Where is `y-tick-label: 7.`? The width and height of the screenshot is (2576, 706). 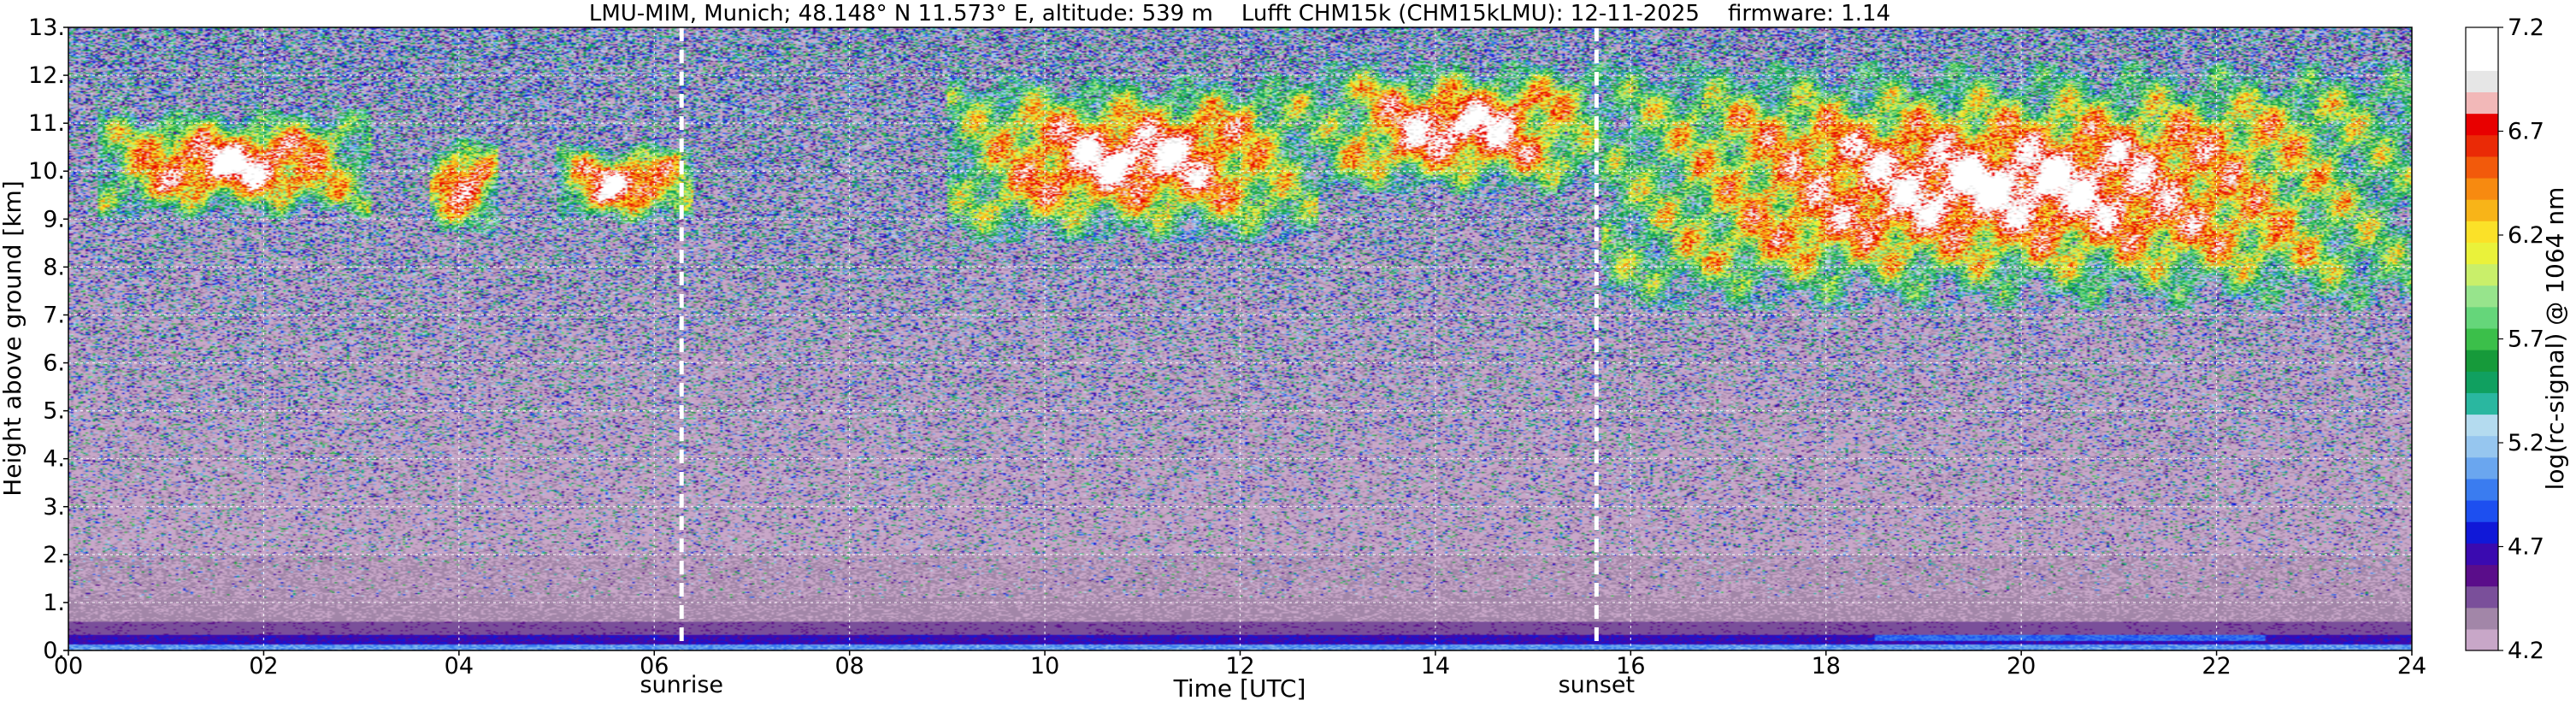 y-tick-label: 7. is located at coordinates (54, 315).